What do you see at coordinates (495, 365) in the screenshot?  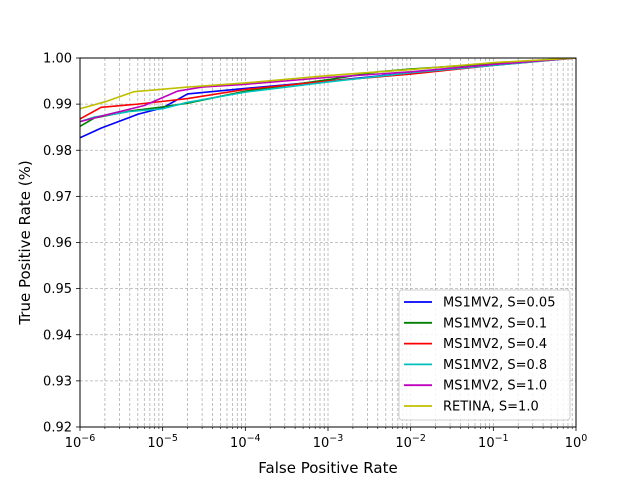 I see `legend-label: MS1MV2, S=0.8` at bounding box center [495, 365].